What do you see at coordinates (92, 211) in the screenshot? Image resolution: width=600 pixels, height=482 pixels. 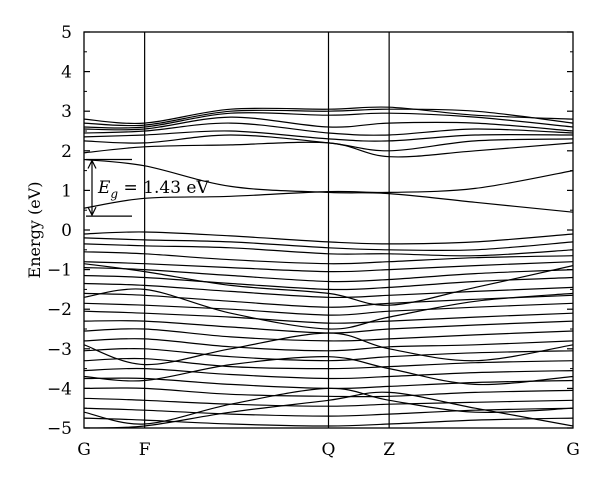 I see `gap-arrow-head-down` at bounding box center [92, 211].